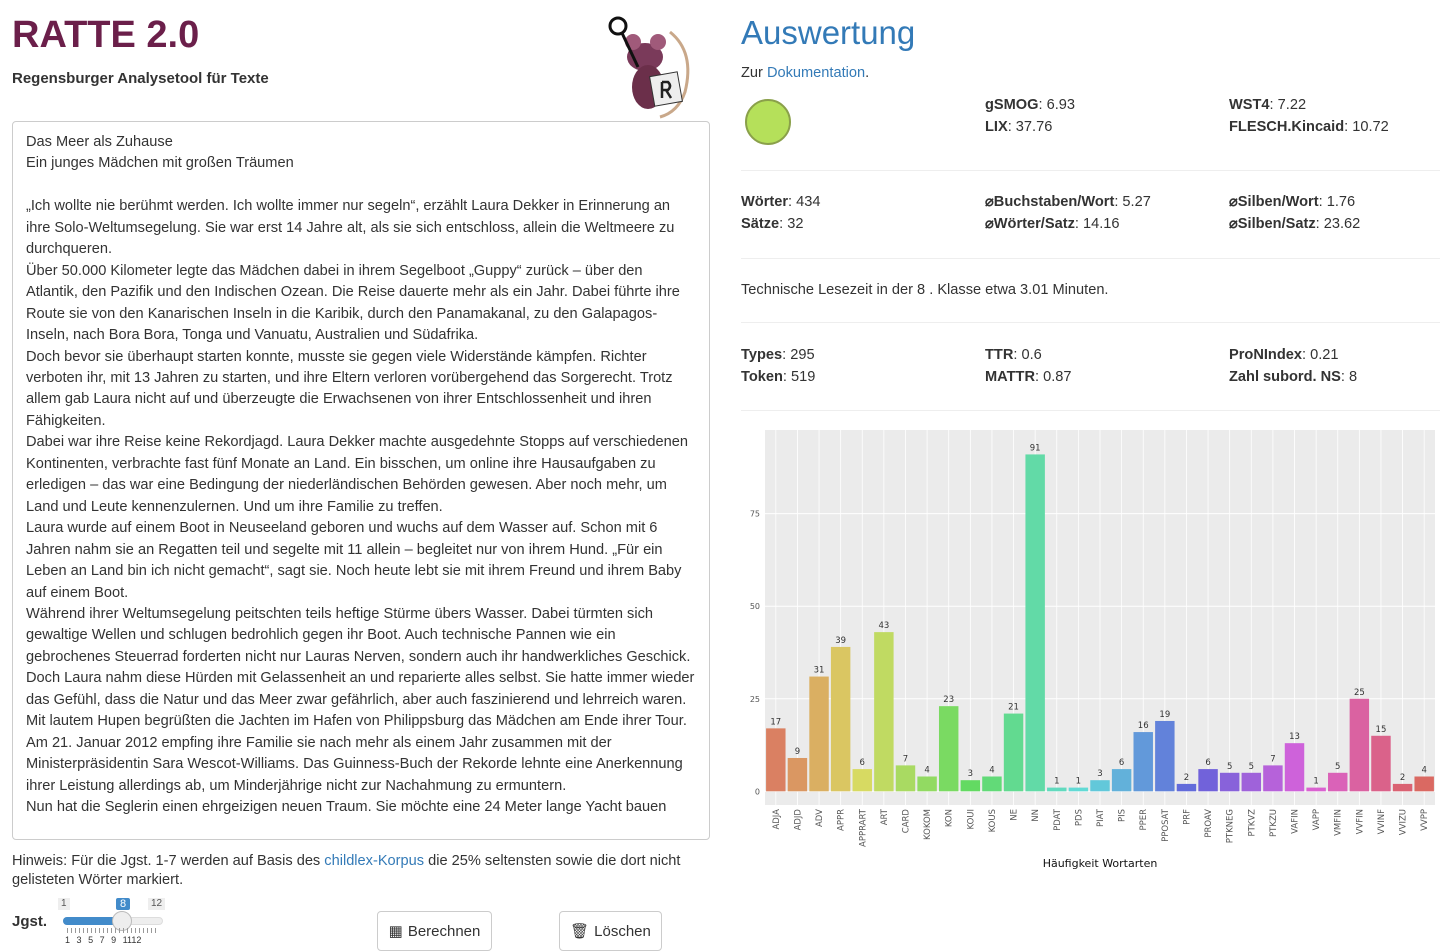  What do you see at coordinates (840, 719) in the screenshot?
I see `bar-APPR` at bounding box center [840, 719].